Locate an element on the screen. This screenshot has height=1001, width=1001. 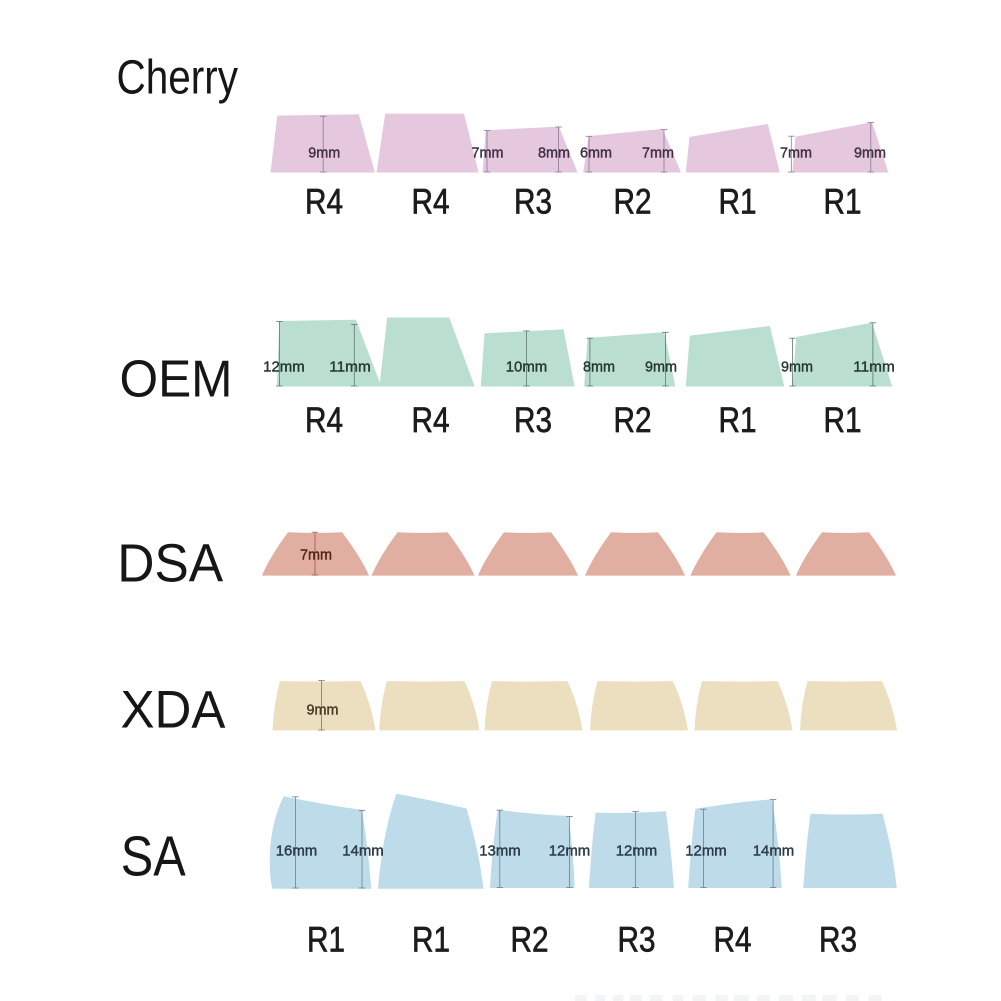
svg-text: 13mm is located at coordinates (500, 852).